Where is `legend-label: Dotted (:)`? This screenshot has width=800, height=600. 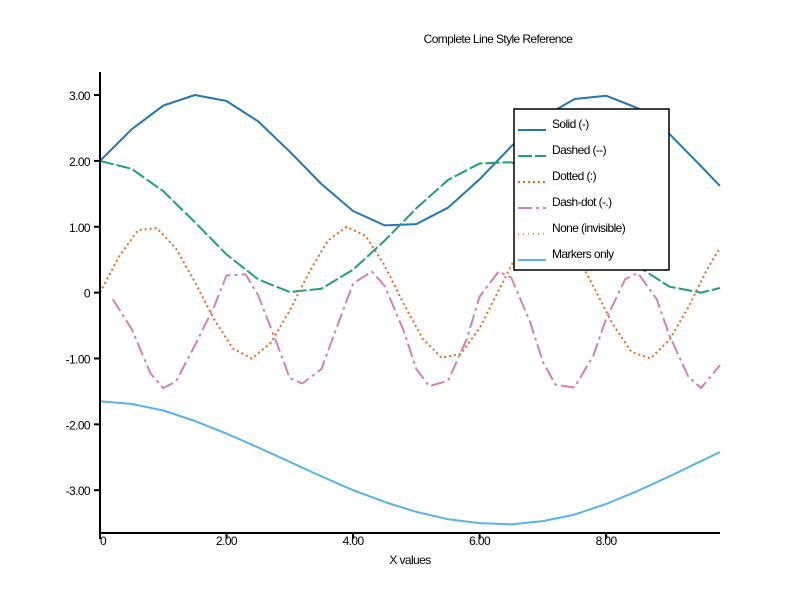 legend-label: Dotted (:) is located at coordinates (574, 176).